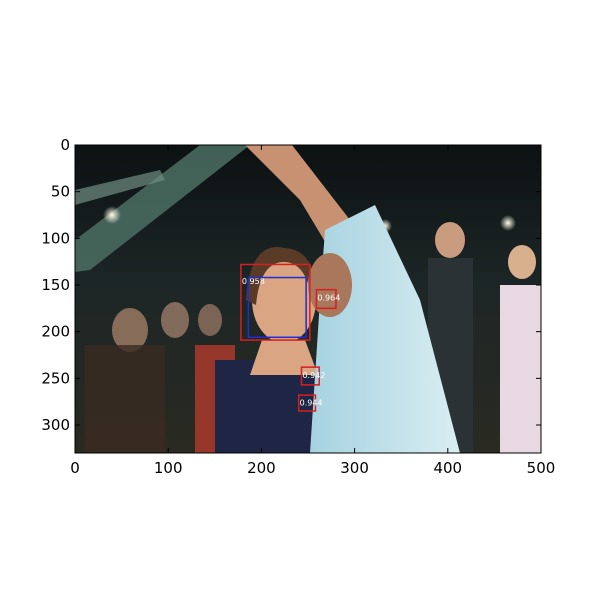 The width and height of the screenshot is (600, 600). What do you see at coordinates (311, 403) in the screenshot?
I see `detection-score-label: 0.944` at bounding box center [311, 403].